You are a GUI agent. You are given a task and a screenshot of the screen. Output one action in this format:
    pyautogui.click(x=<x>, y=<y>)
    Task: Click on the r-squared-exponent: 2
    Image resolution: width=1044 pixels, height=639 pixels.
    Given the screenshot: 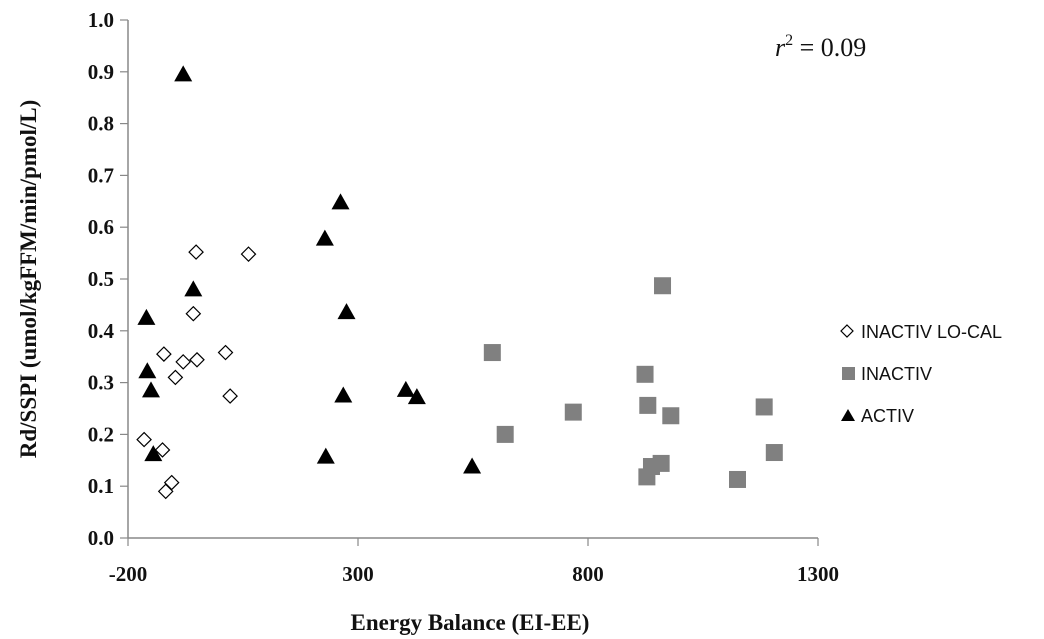 What is the action you would take?
    pyautogui.click(x=789, y=40)
    